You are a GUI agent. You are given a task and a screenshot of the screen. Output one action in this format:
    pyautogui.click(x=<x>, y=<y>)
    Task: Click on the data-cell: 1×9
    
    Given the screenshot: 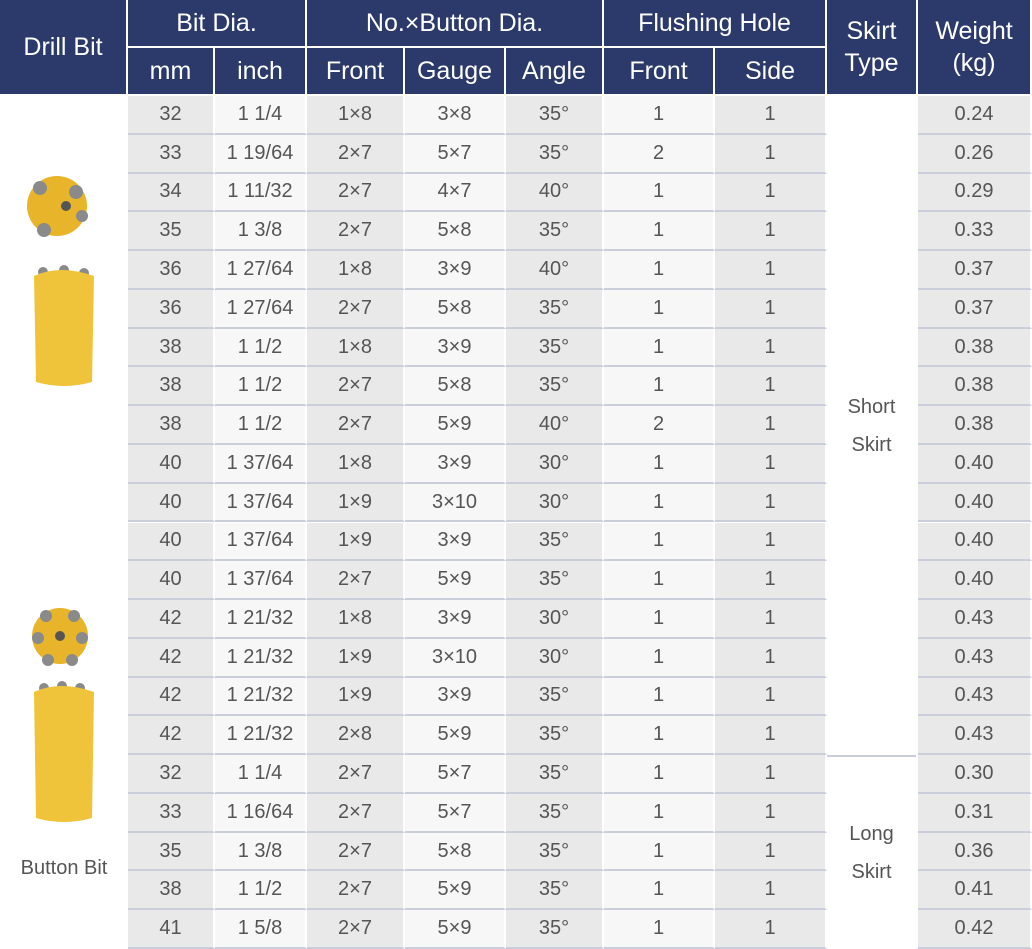 What is the action you would take?
    pyautogui.click(x=356, y=503)
    